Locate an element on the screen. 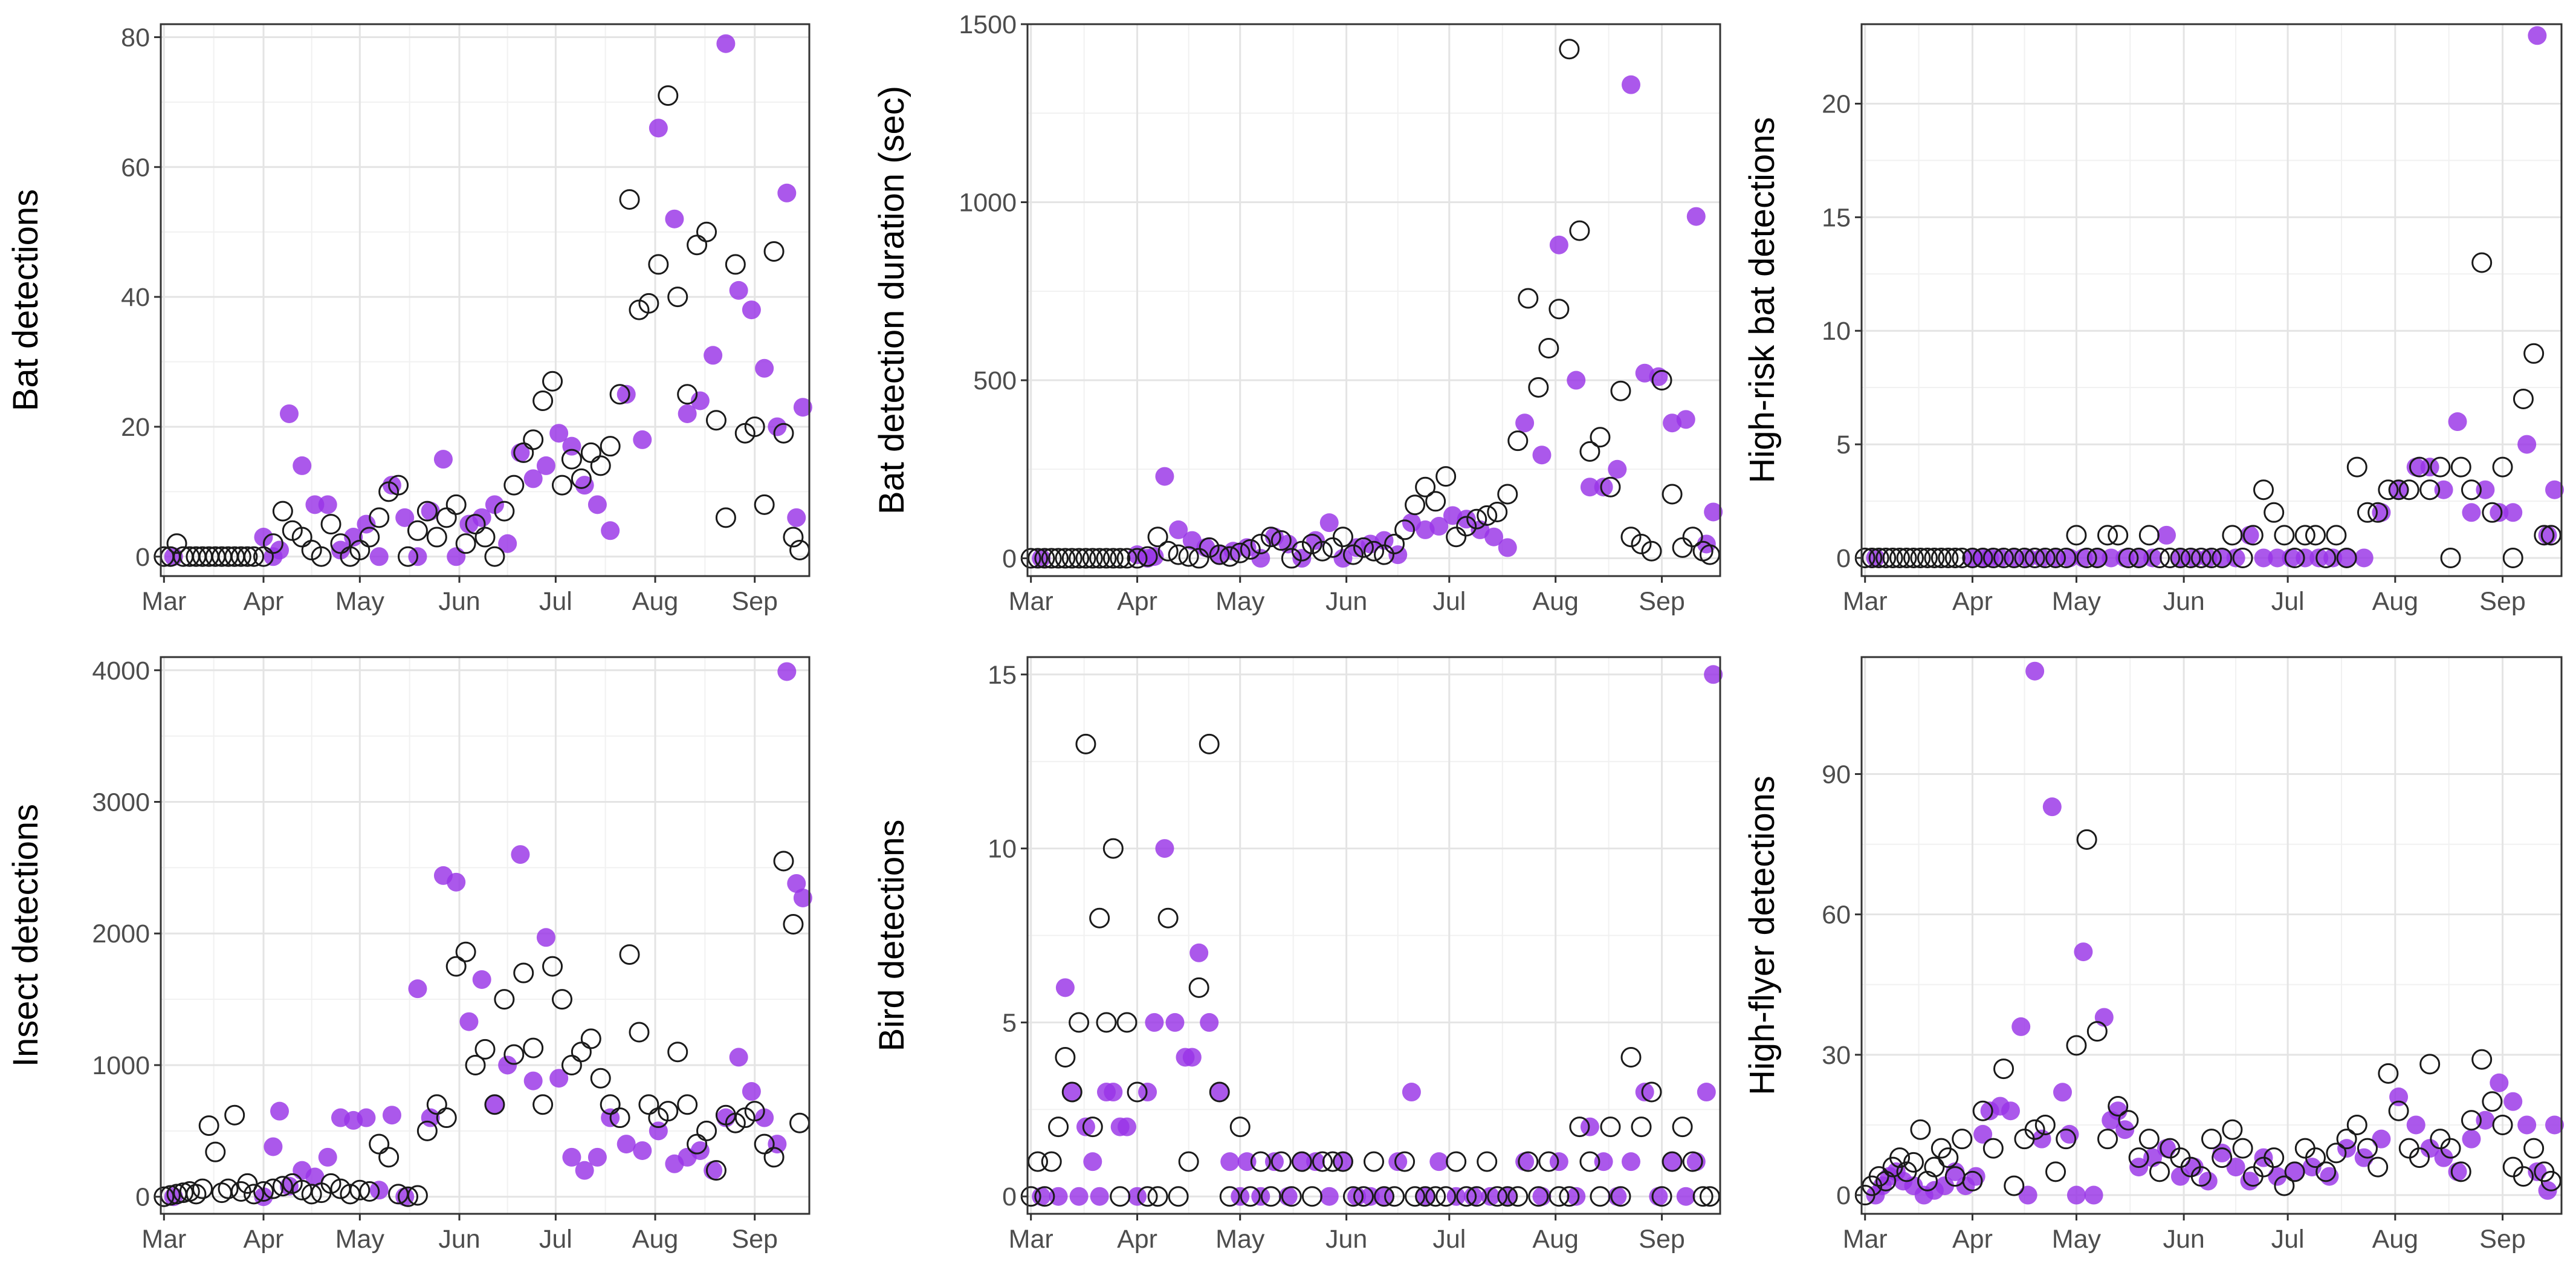  y-tick-label: 20 is located at coordinates (135, 427).